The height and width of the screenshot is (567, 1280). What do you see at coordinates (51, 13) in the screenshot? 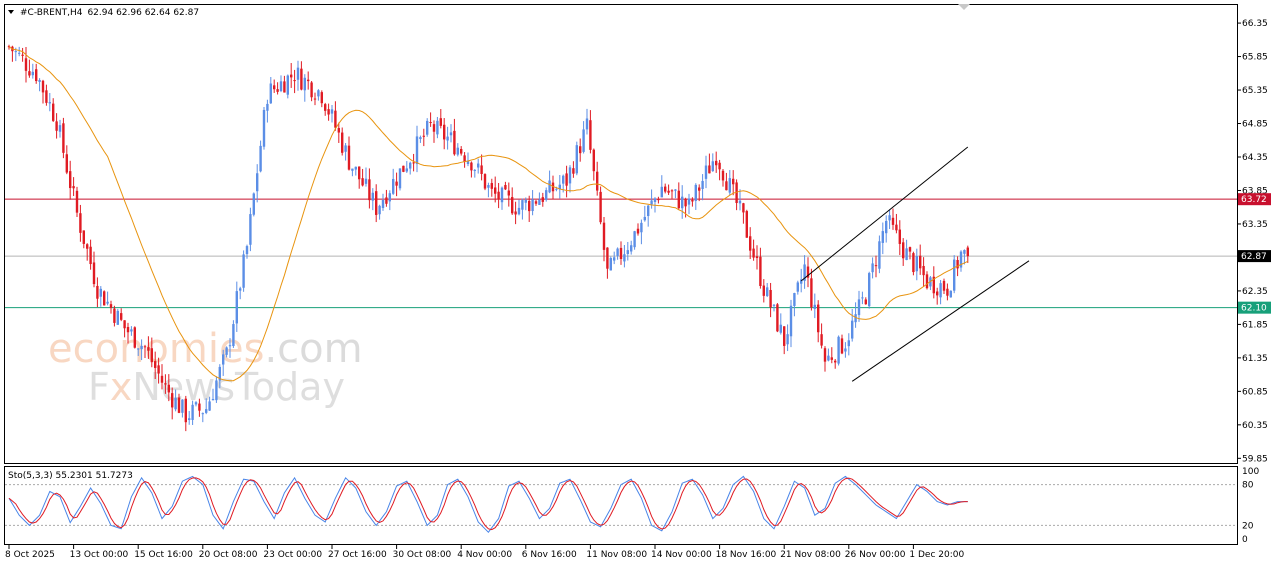
I see `symbol-label: #C-BRENT,H4` at bounding box center [51, 13].